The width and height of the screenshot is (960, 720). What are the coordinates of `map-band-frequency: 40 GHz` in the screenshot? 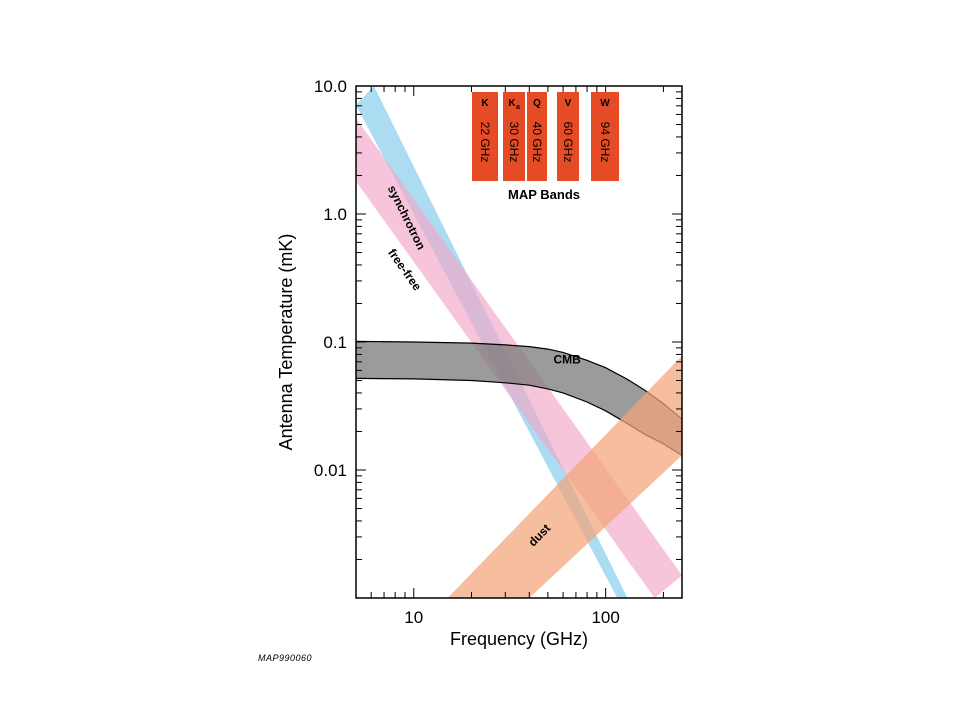 It's located at (537, 142).